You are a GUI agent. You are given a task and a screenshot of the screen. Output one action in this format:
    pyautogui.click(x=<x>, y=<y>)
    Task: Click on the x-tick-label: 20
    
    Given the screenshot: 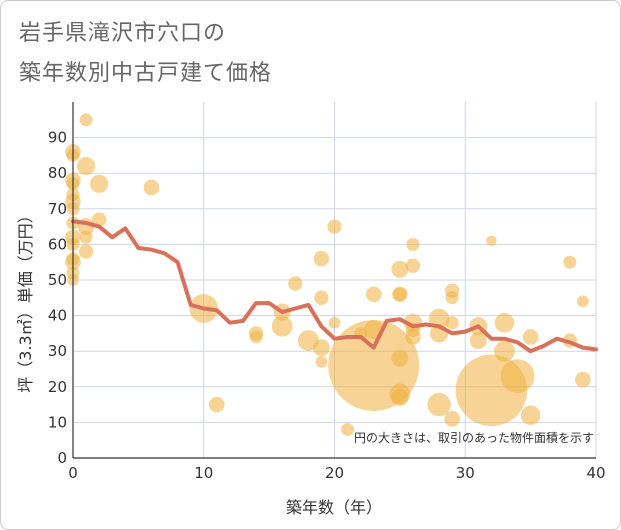 What is the action you would take?
    pyautogui.click(x=334, y=473)
    